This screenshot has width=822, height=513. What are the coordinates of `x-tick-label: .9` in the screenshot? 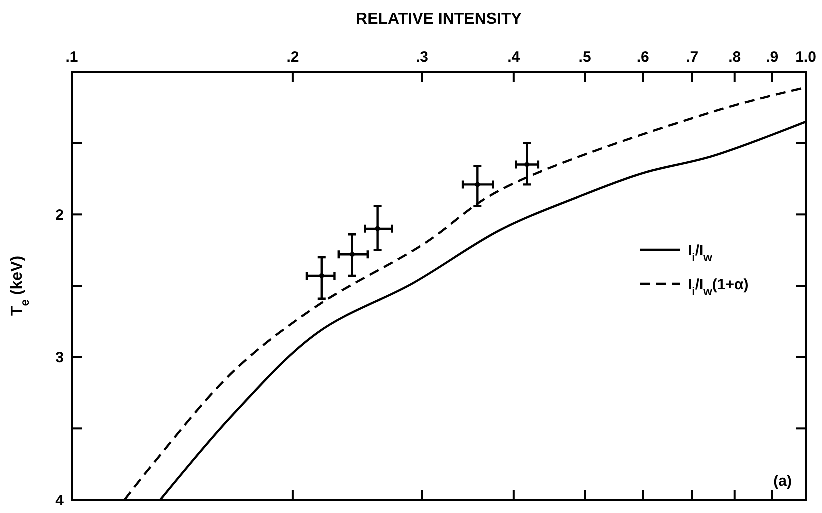 It's located at (772, 57).